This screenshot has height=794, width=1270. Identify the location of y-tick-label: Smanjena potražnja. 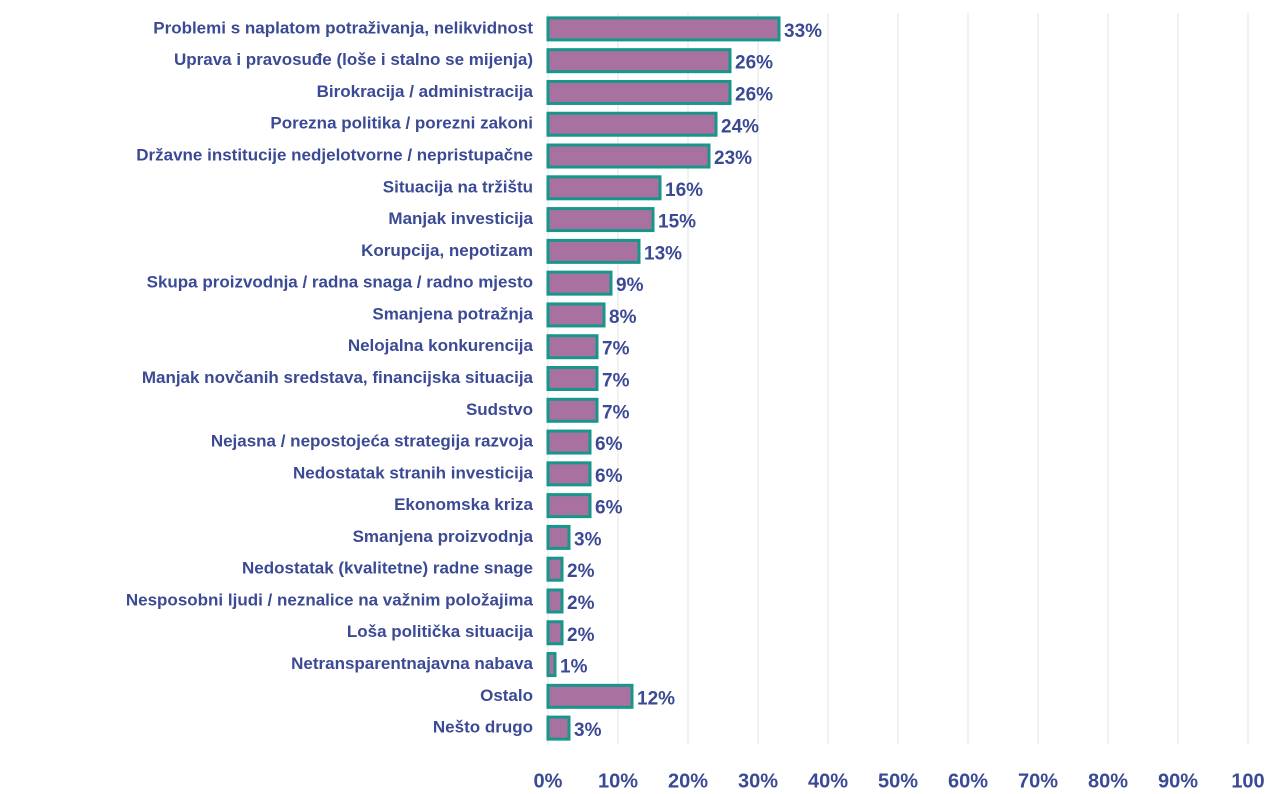
(452, 313).